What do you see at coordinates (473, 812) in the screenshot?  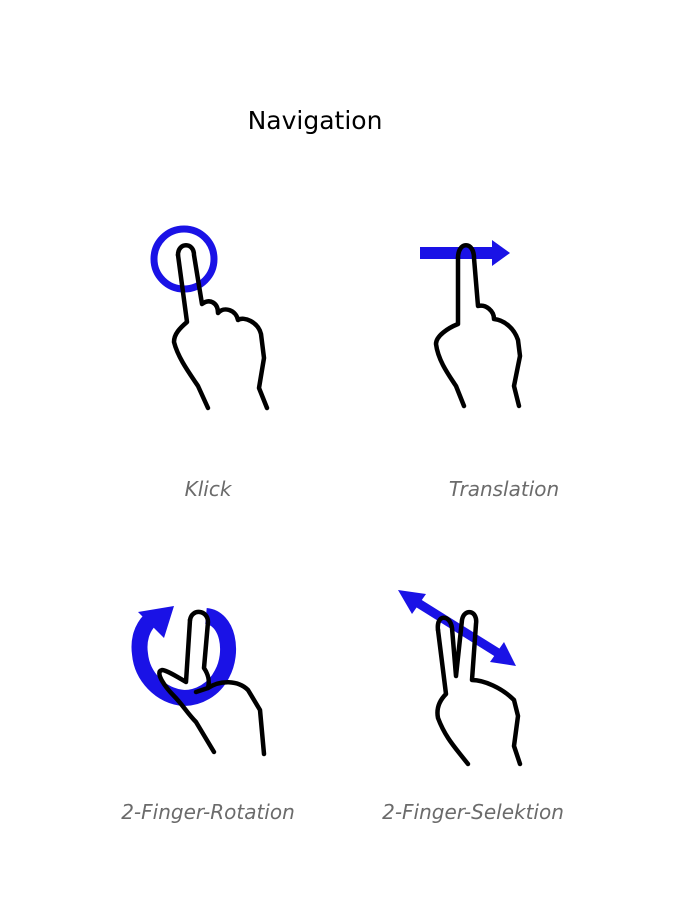 I see `gesture-label-2-finger-selektion: 2-Finger-Selektion` at bounding box center [473, 812].